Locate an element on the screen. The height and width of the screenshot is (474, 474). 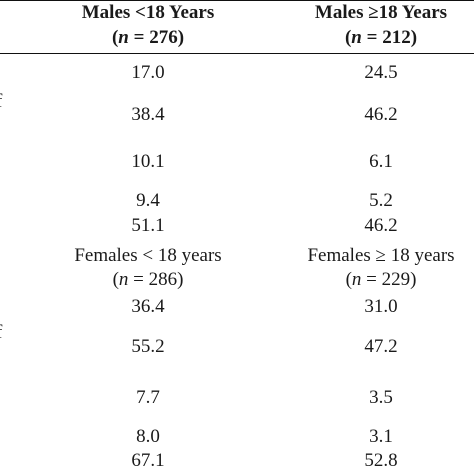
header-males-18-plus-n: (n = 212) is located at coordinates (381, 37).